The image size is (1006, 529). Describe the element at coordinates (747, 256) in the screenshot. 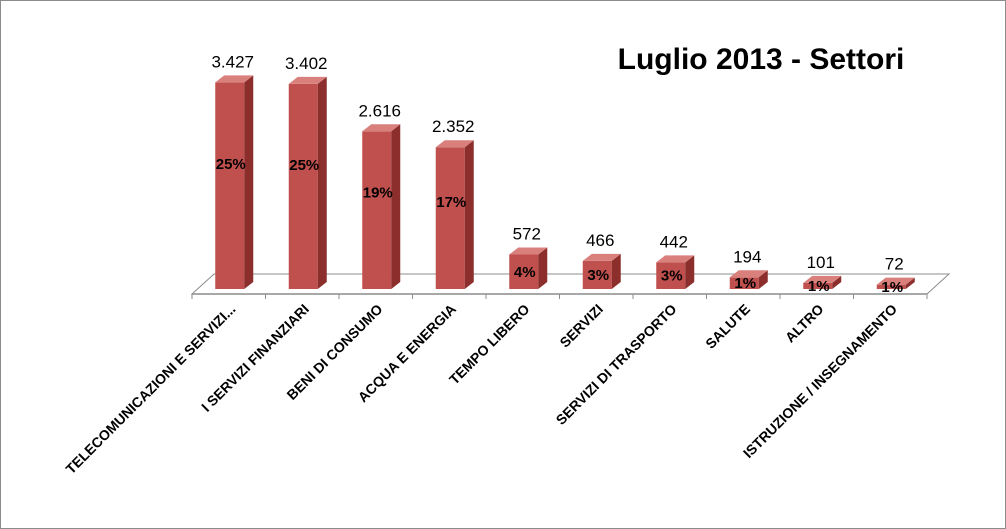

I see `value-label: 194` at that location.